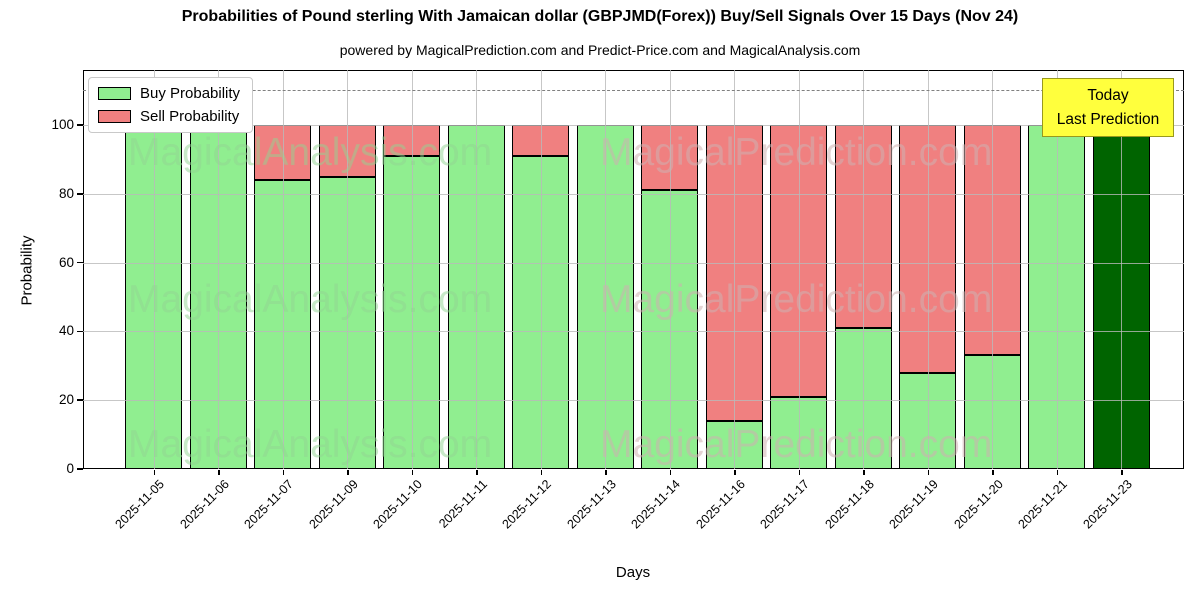  I want to click on threshold-dashed-line, so click(633, 90).